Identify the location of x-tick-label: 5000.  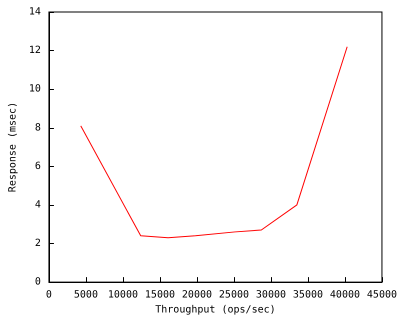
(86, 295).